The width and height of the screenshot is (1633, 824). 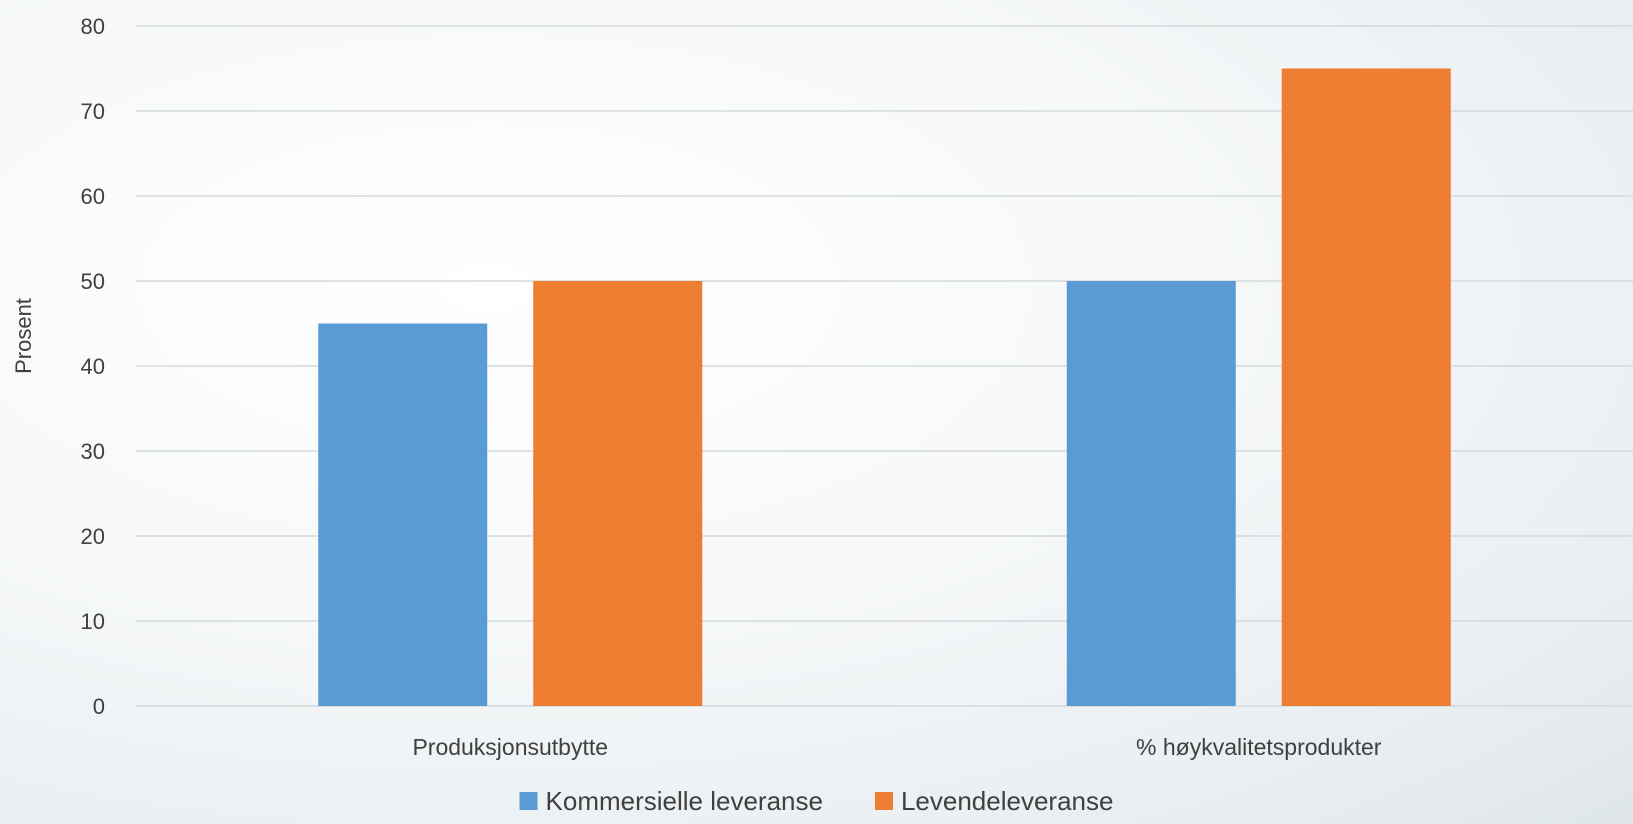 I want to click on y-tick-label: 60, so click(x=93, y=196).